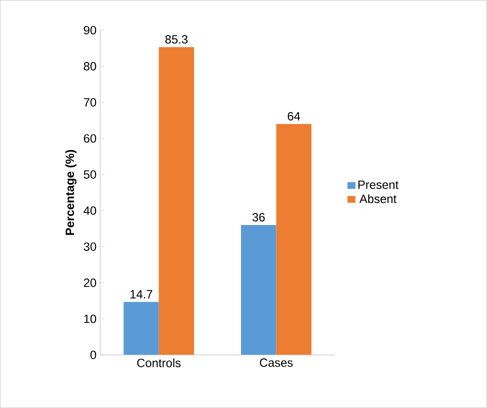 The height and width of the screenshot is (408, 487). What do you see at coordinates (93, 355) in the screenshot?
I see `y-tick-label: 0` at bounding box center [93, 355].